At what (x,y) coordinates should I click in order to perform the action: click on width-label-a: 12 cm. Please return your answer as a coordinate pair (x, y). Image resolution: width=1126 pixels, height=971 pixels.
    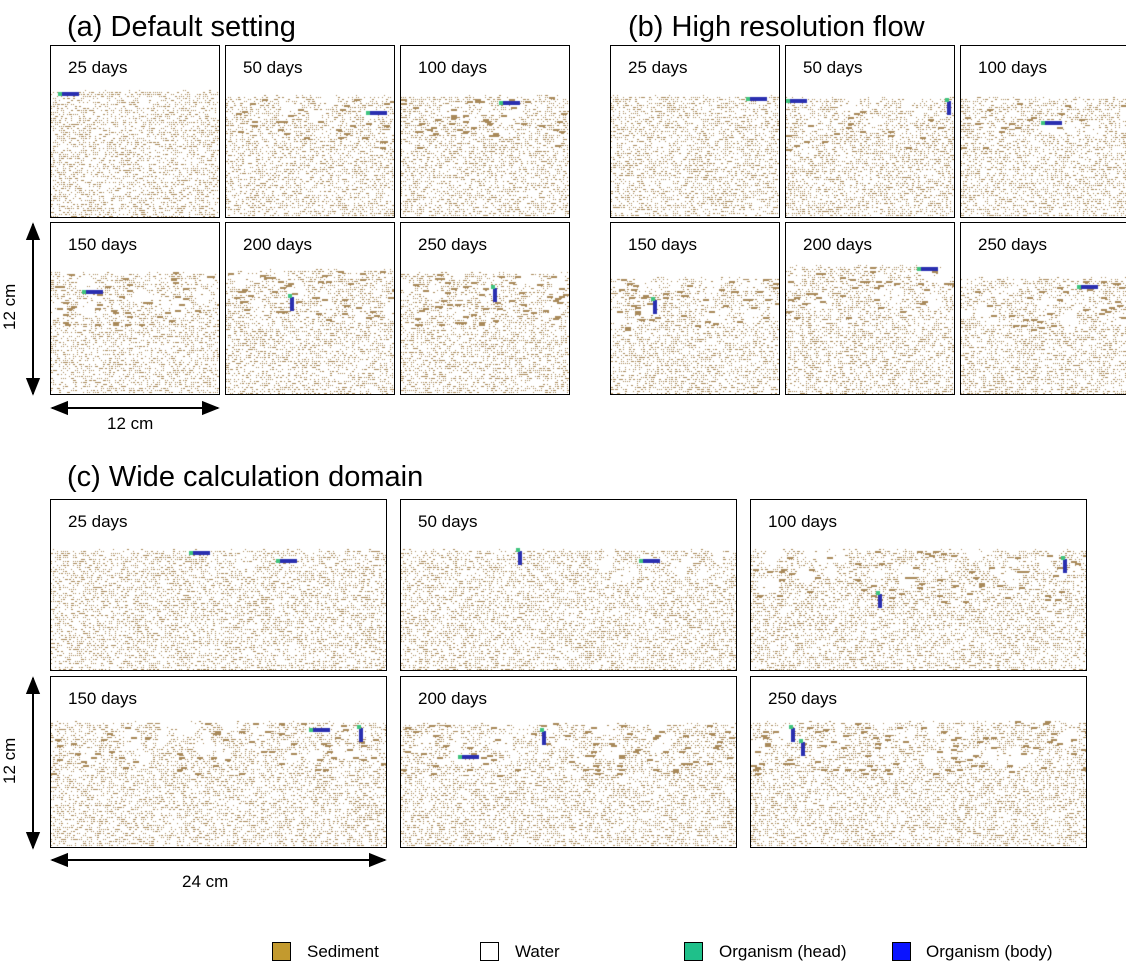
    Looking at the image, I should click on (130, 423).